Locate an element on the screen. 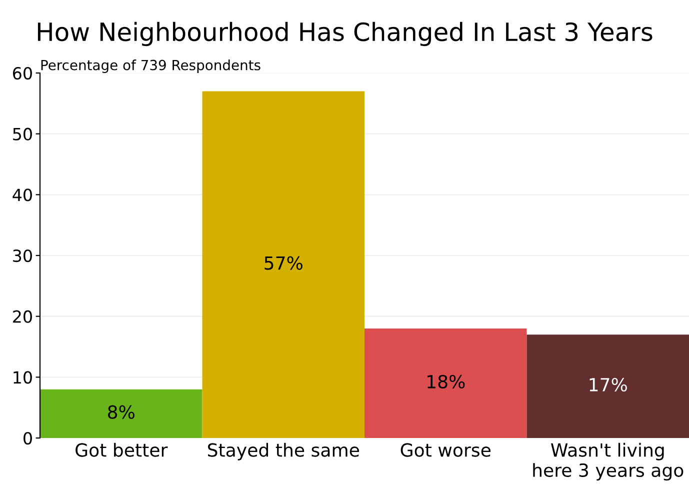  data-label: 8% is located at coordinates (121, 412).